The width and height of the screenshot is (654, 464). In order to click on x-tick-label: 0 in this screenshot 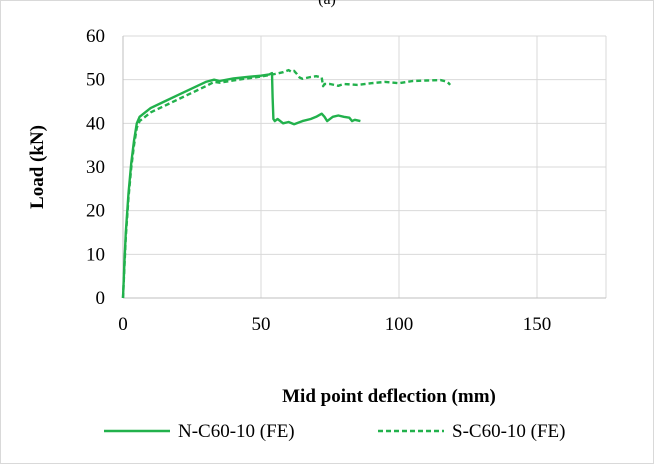, I will do `click(123, 324)`.